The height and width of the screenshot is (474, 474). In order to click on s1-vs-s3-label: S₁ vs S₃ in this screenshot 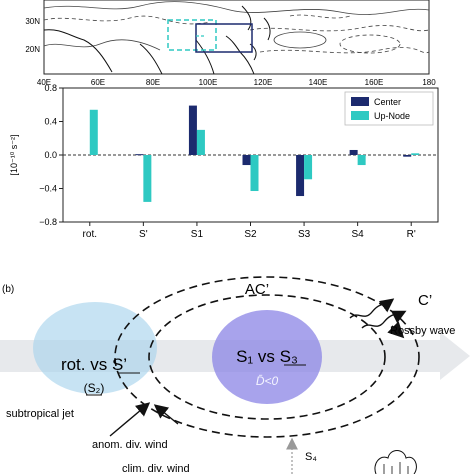, I will do `click(267, 356)`.